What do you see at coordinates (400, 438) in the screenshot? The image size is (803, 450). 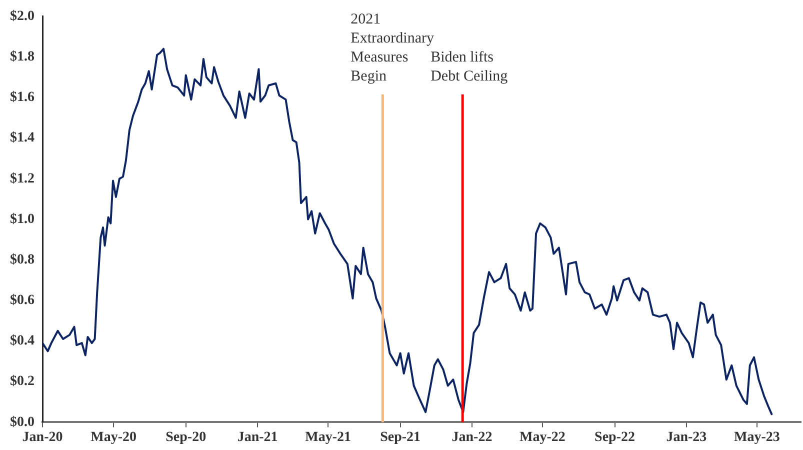 I see `x-tick-label: Sep-21` at bounding box center [400, 438].